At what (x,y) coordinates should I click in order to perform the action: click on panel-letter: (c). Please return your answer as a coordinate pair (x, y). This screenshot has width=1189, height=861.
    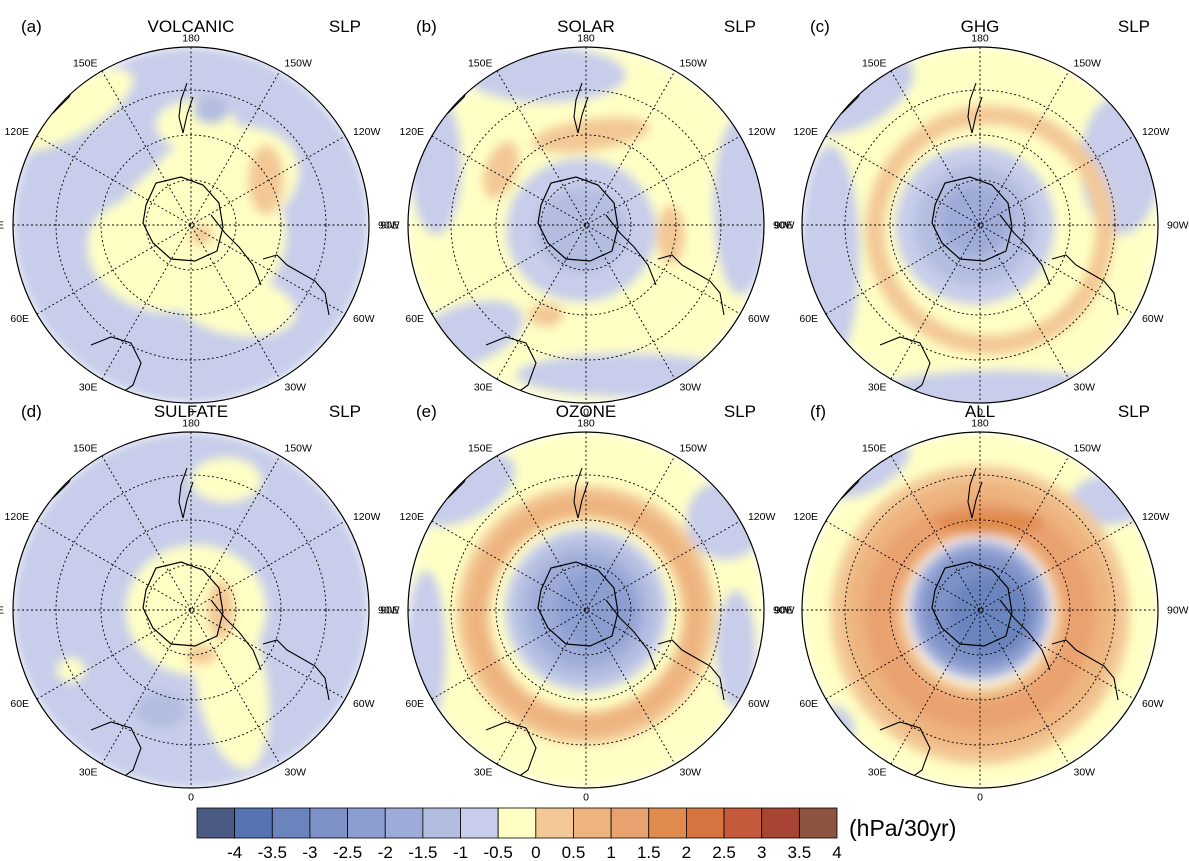
    Looking at the image, I should click on (820, 26).